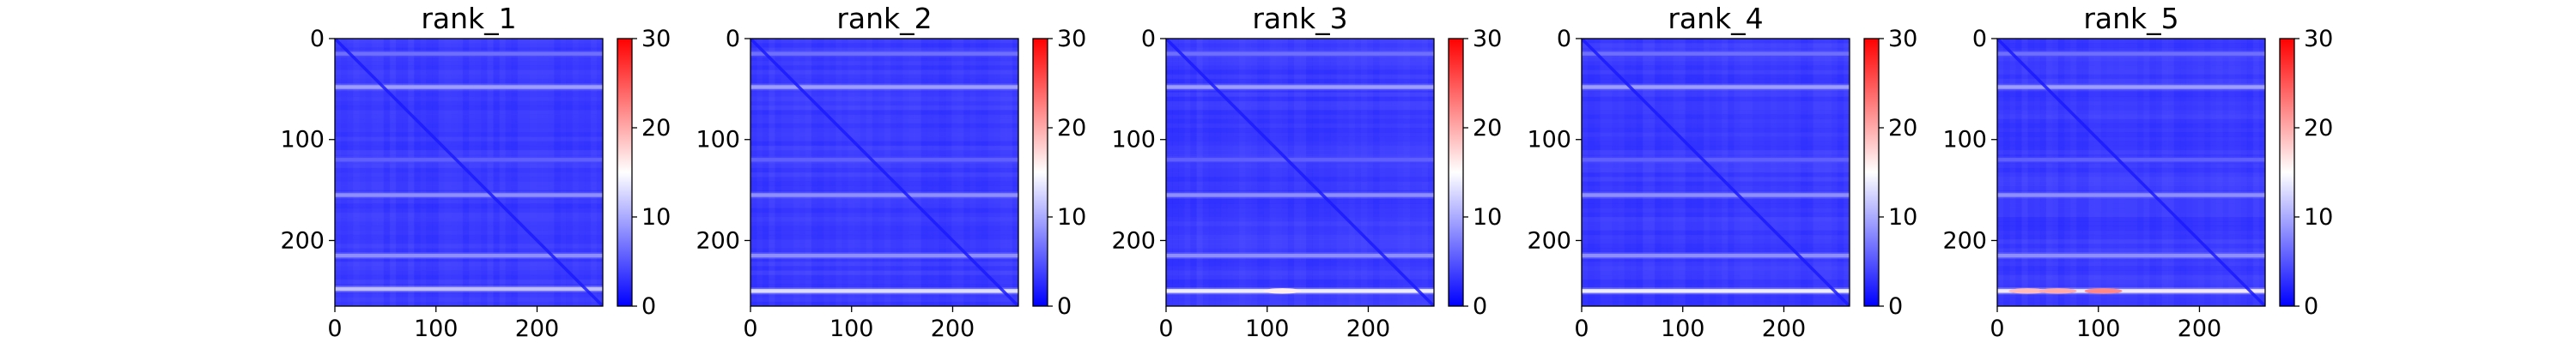 The width and height of the screenshot is (2576, 343). I want to click on panel-title: rank_3, so click(1299, 18).